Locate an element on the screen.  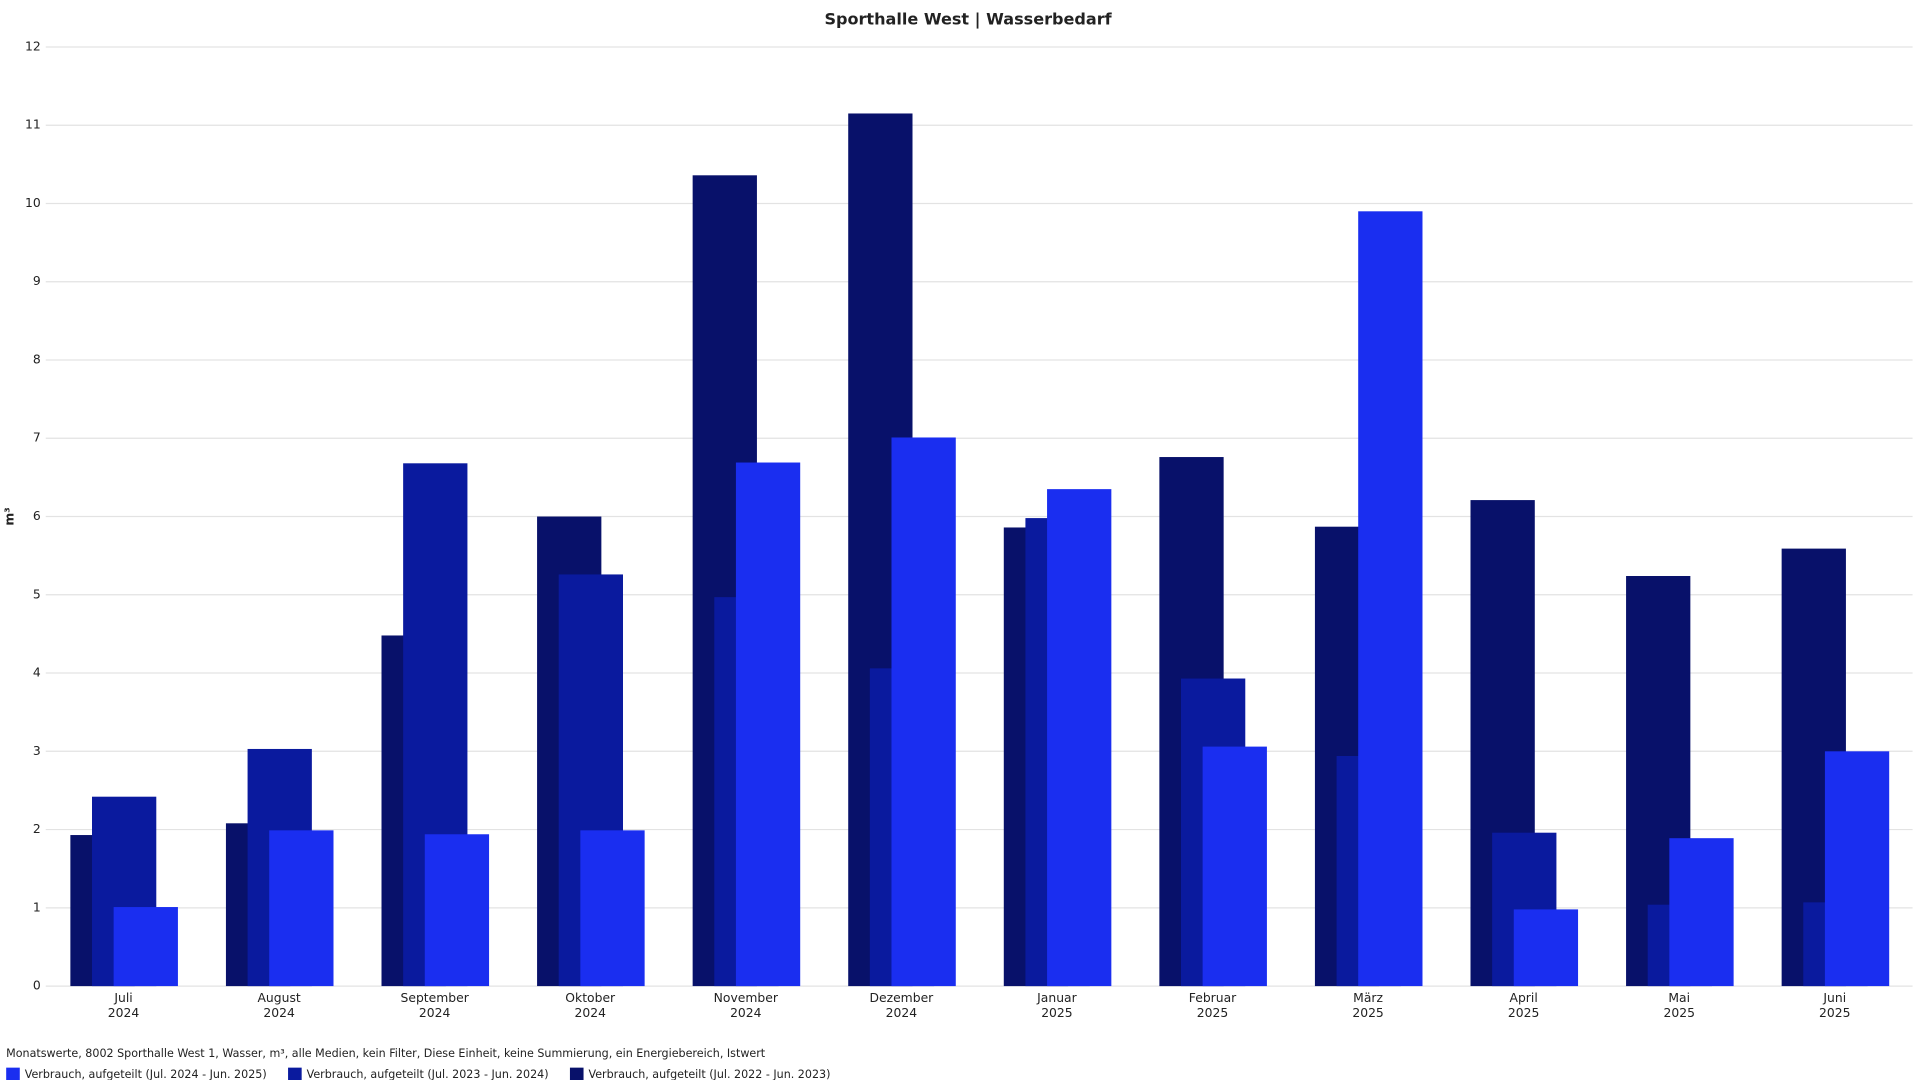
x-tick-group: Dezember 2024 is located at coordinates (901, 1006).